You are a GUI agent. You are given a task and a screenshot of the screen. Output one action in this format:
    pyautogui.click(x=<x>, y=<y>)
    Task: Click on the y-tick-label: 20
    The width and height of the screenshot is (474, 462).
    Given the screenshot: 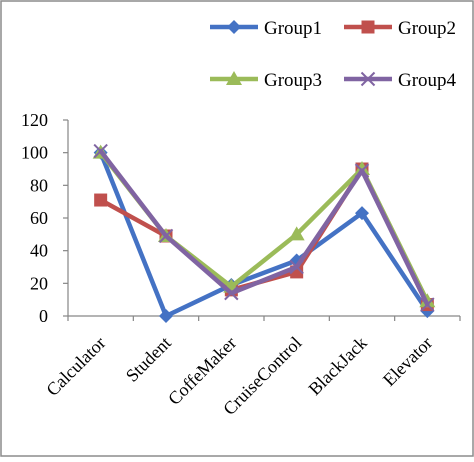 What is the action you would take?
    pyautogui.click(x=39, y=283)
    